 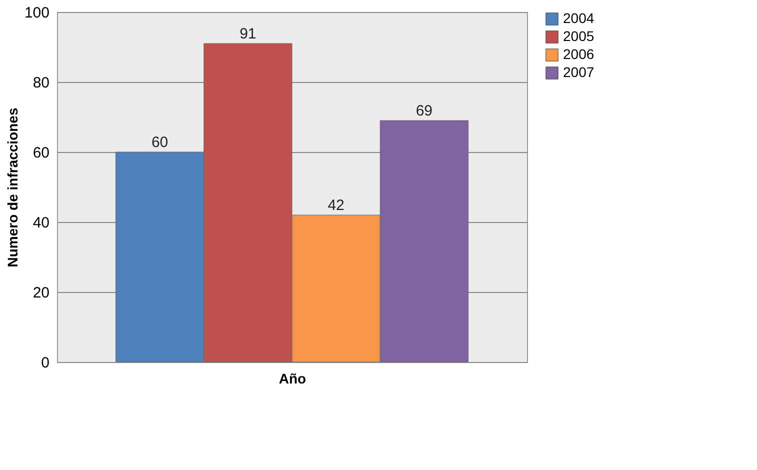 What do you see at coordinates (159, 142) in the screenshot?
I see `data-label: 60` at bounding box center [159, 142].